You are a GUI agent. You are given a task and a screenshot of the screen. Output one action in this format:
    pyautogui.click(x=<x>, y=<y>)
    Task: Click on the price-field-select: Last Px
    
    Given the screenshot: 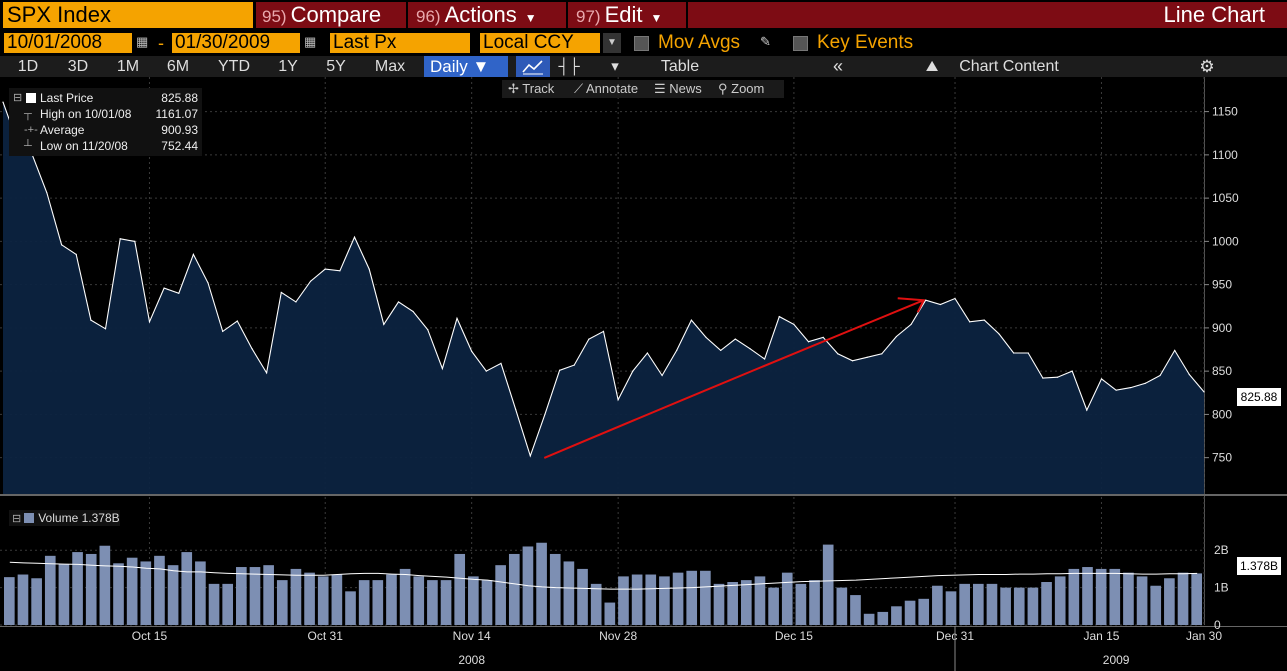 What is the action you would take?
    pyautogui.click(x=400, y=43)
    